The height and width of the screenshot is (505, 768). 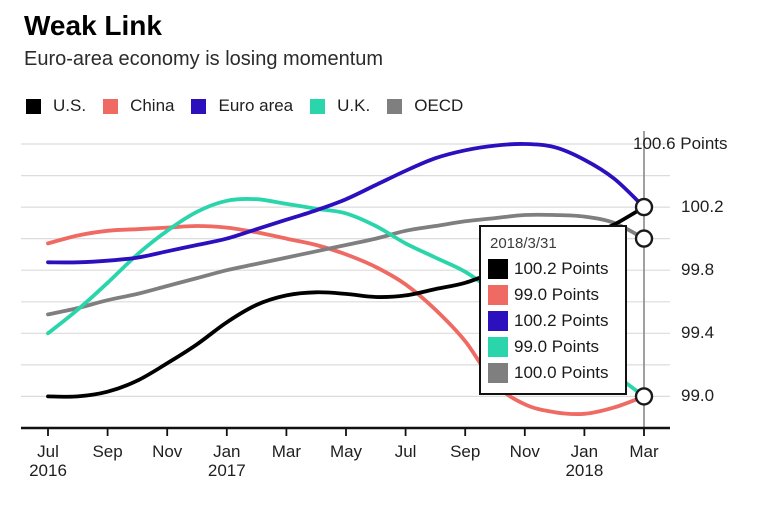 I want to click on legend-label: U.K., so click(x=354, y=105).